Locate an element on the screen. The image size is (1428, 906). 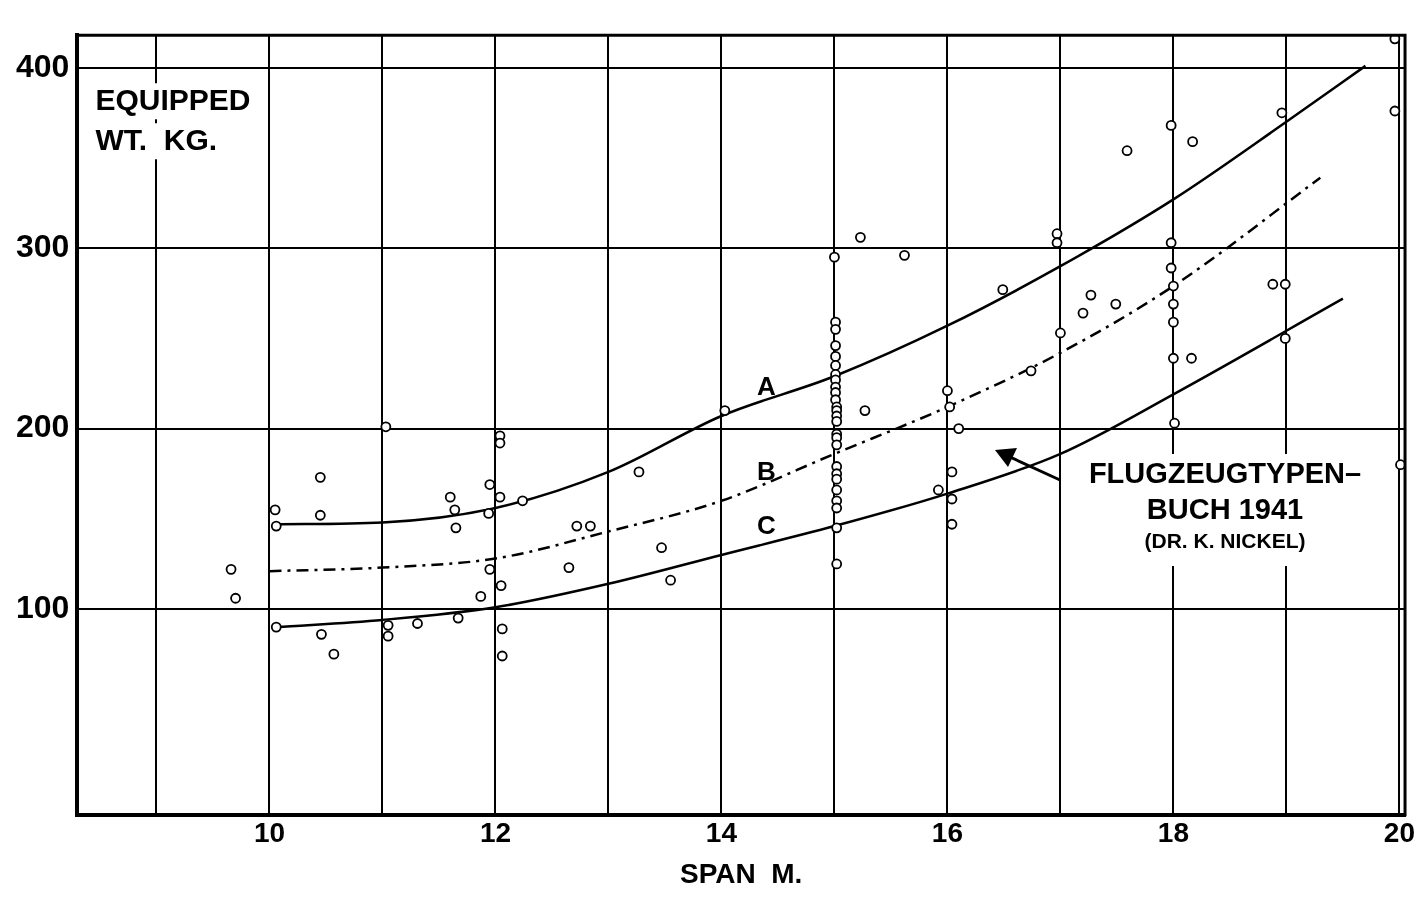
y-axis-title: EQUIPPED WT. KG. is located at coordinates (173, 120).